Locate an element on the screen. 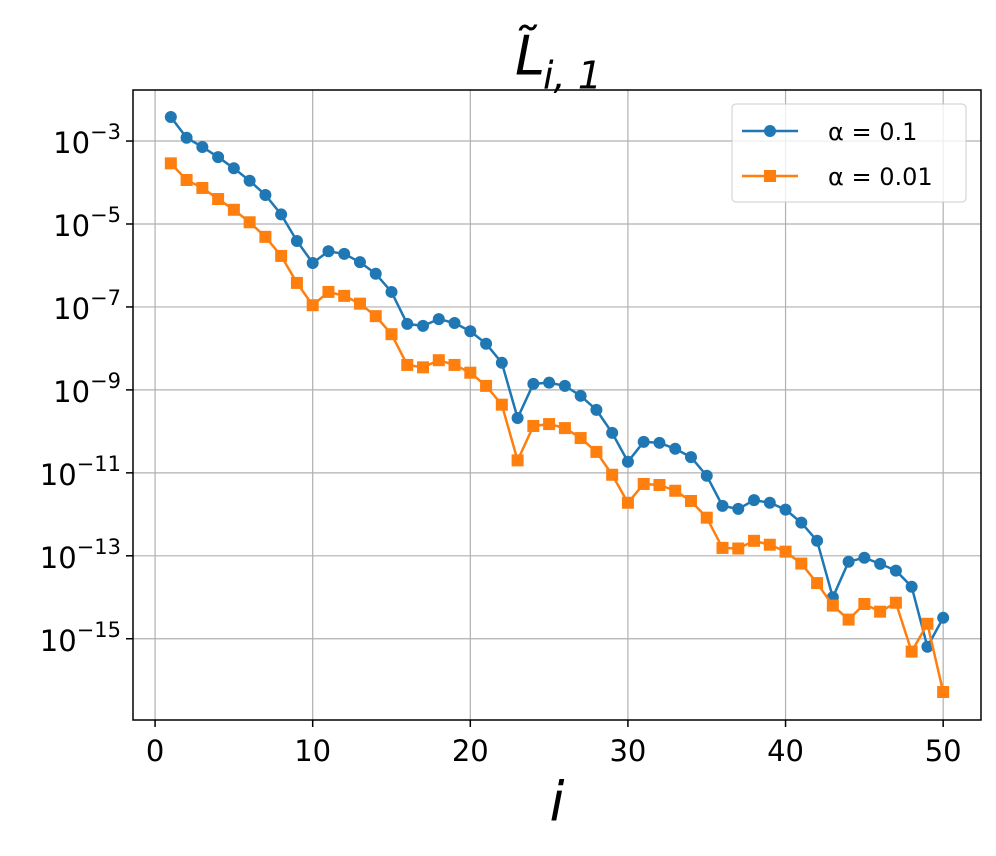 This screenshot has height=856, width=996. chart-title: L̃ is located at coordinates (530, 56).